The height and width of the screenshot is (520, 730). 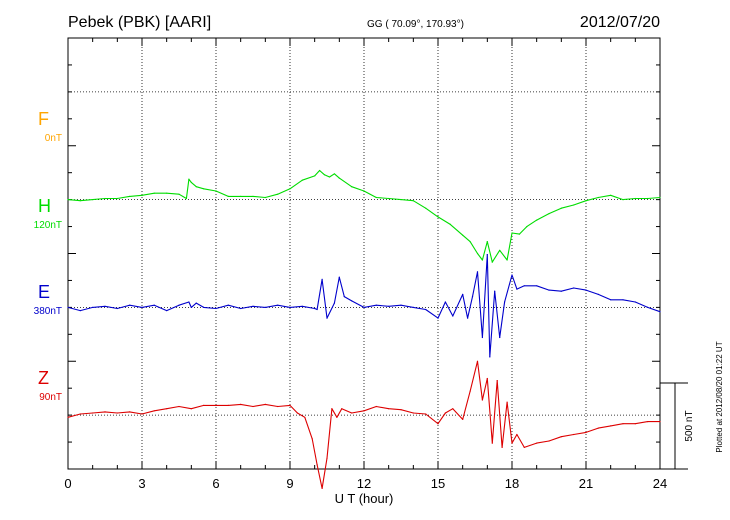 What do you see at coordinates (48, 225) in the screenshot?
I see `offset-label-h: 120nT` at bounding box center [48, 225].